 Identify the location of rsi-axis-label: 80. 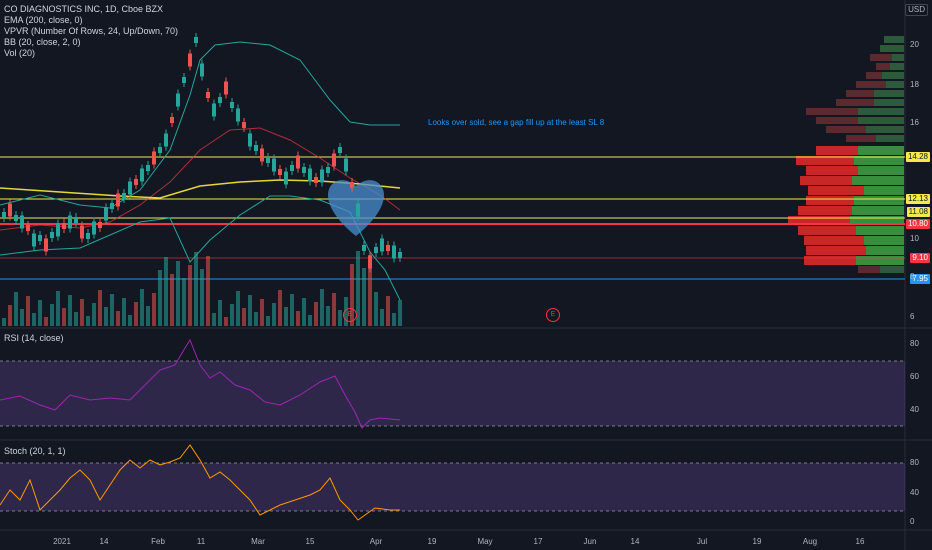
(914, 343).